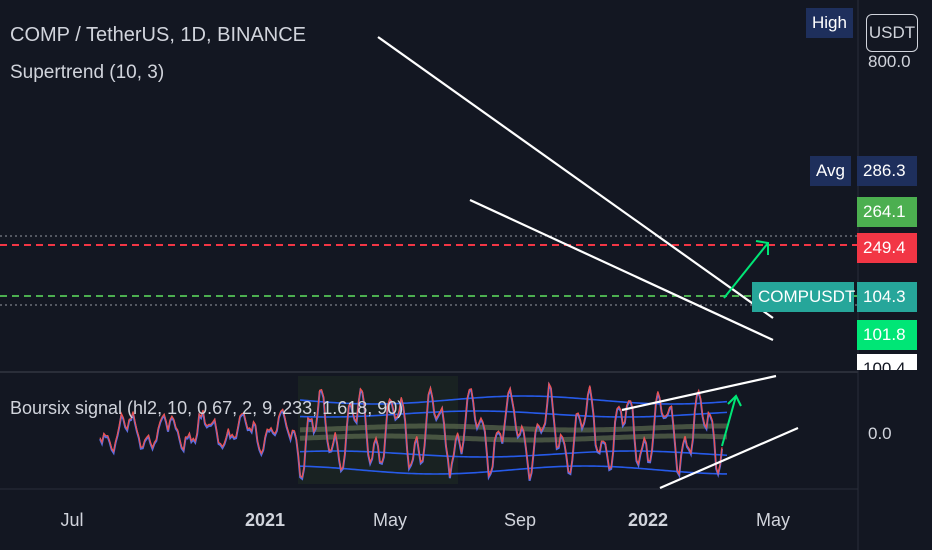 The height and width of the screenshot is (550, 932). I want to click on symbol-tag: COMPUSDT, so click(803, 297).